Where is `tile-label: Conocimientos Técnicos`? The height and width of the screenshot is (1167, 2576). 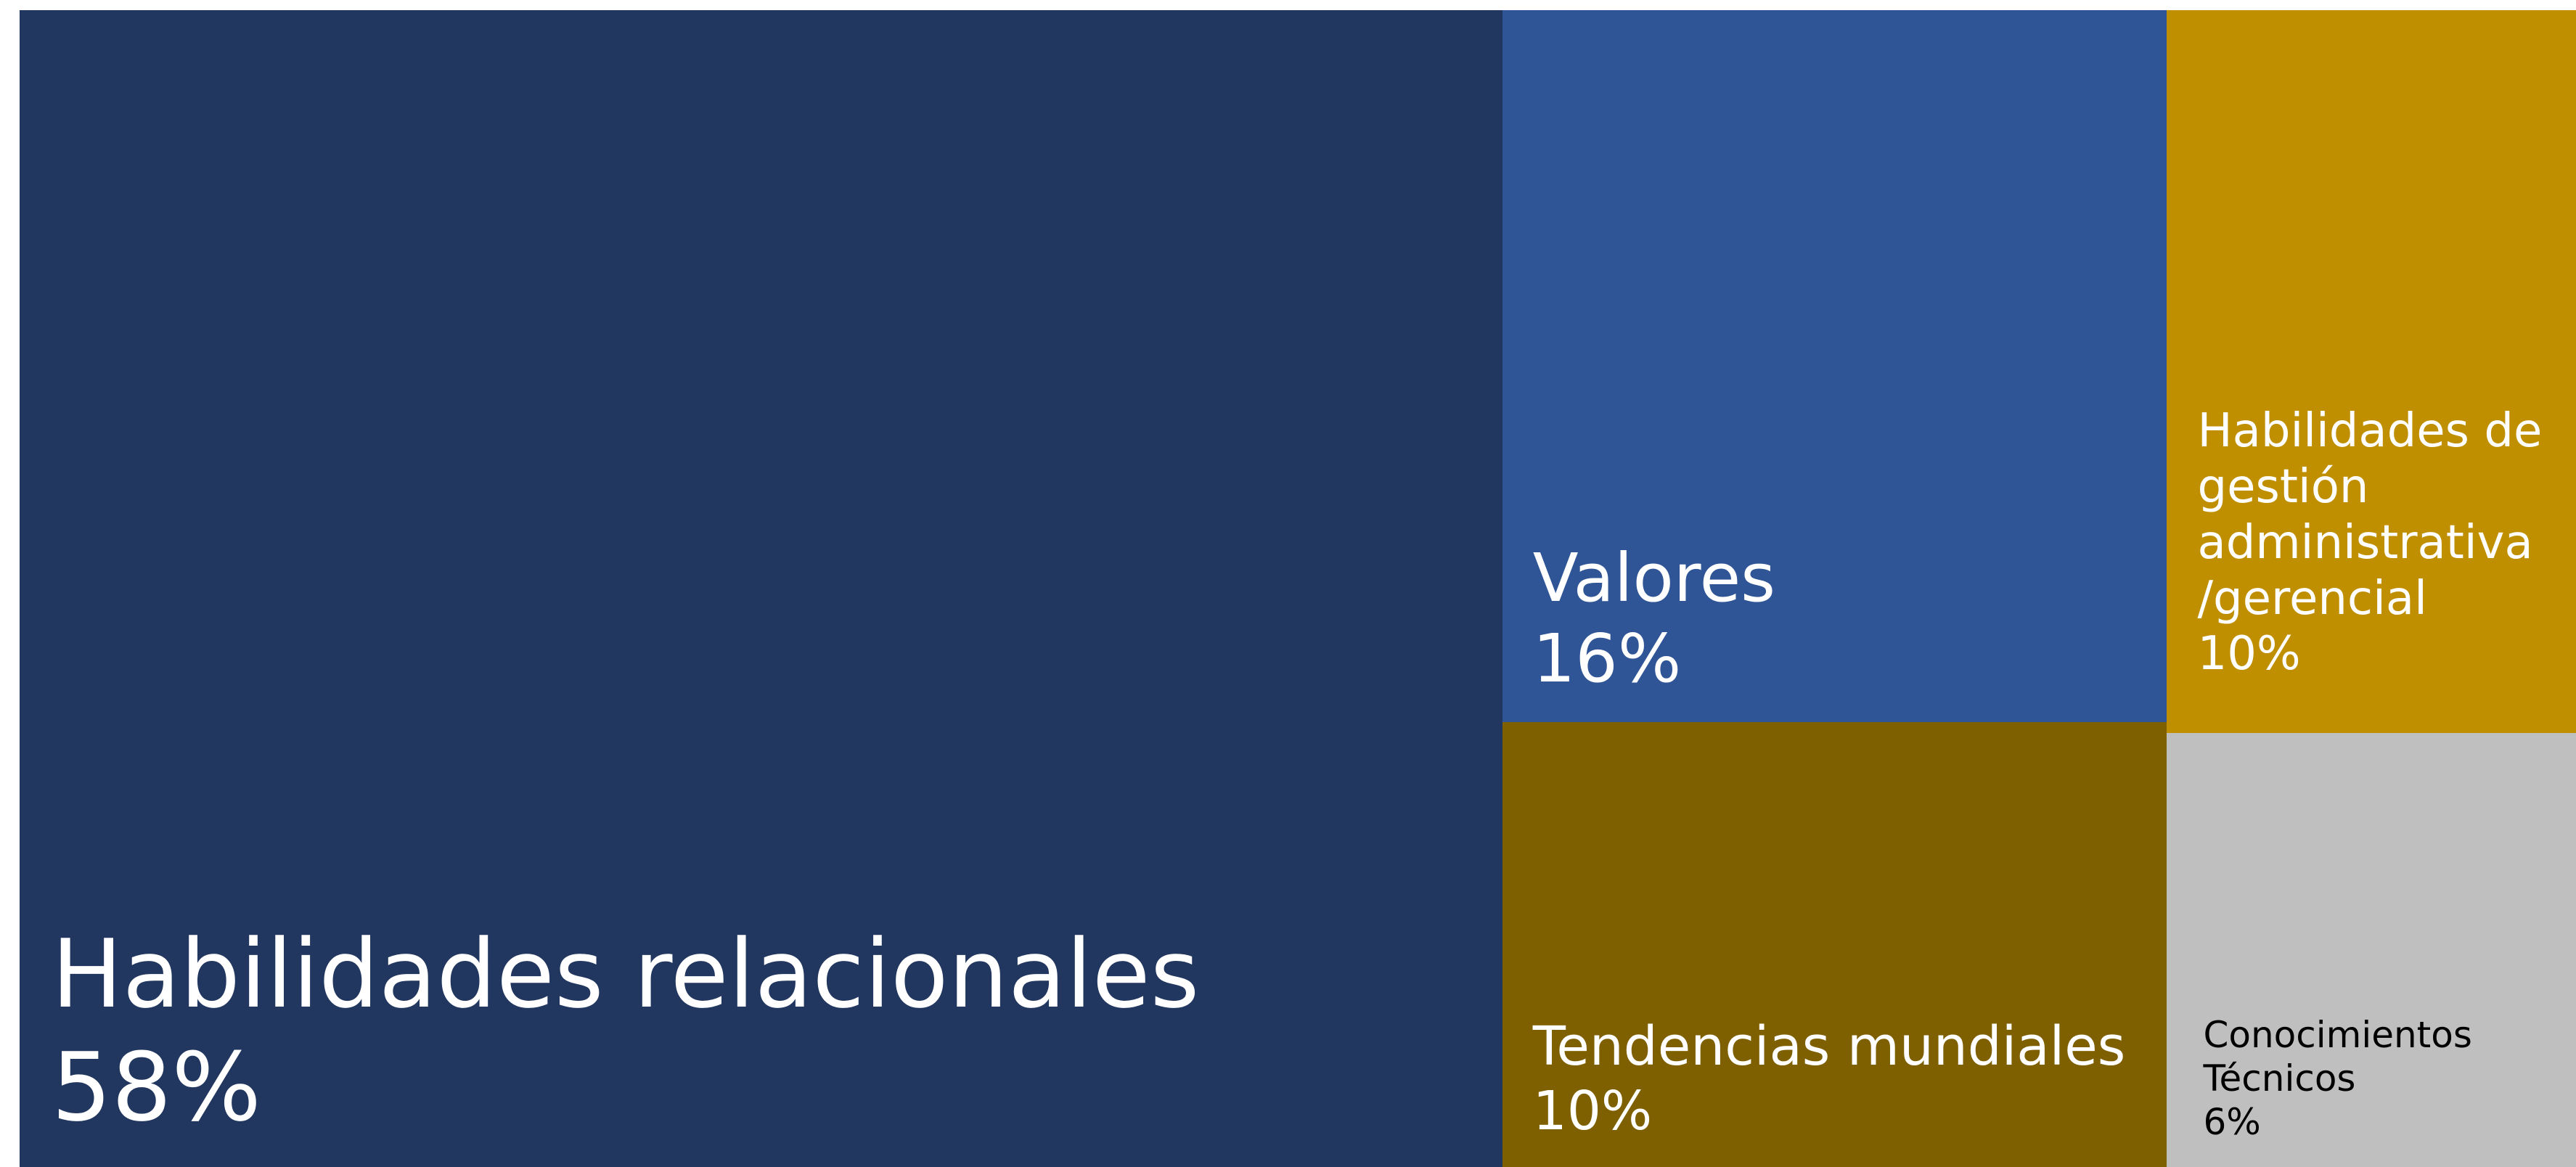 tile-label: Conocimientos Técnicos is located at coordinates (2337, 1057).